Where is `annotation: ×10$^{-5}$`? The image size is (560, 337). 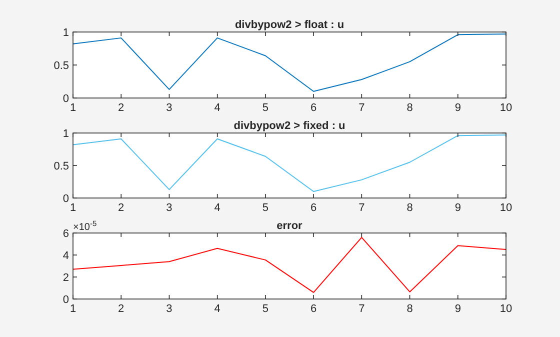 annotation: ×10$^{-5}$ is located at coordinates (85, 225).